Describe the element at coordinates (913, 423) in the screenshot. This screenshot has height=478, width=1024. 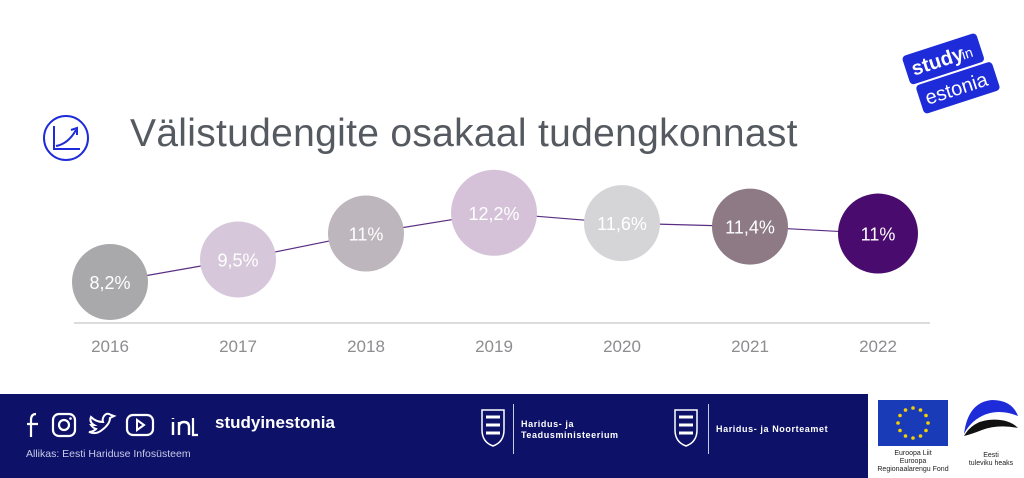
I see `eu-flag-icon` at that location.